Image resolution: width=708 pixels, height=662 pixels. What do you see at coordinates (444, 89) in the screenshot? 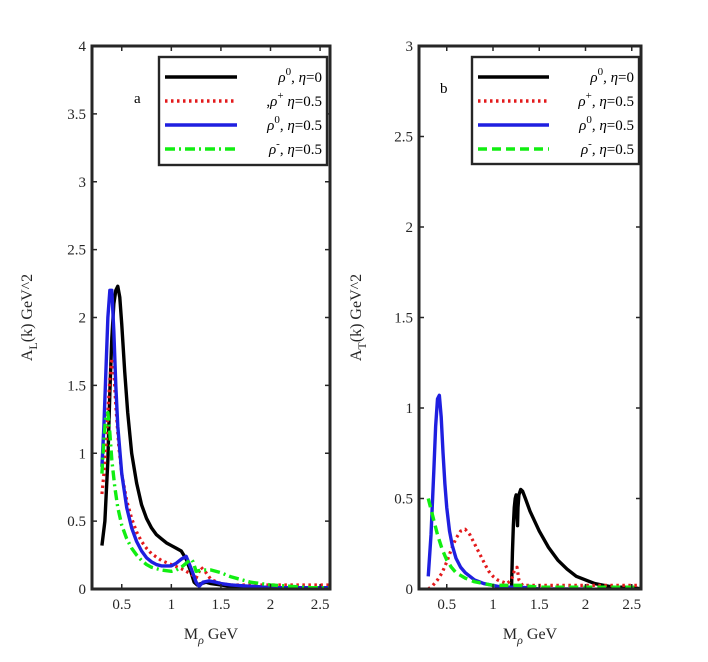
I see `panel-letter: b` at bounding box center [444, 89].